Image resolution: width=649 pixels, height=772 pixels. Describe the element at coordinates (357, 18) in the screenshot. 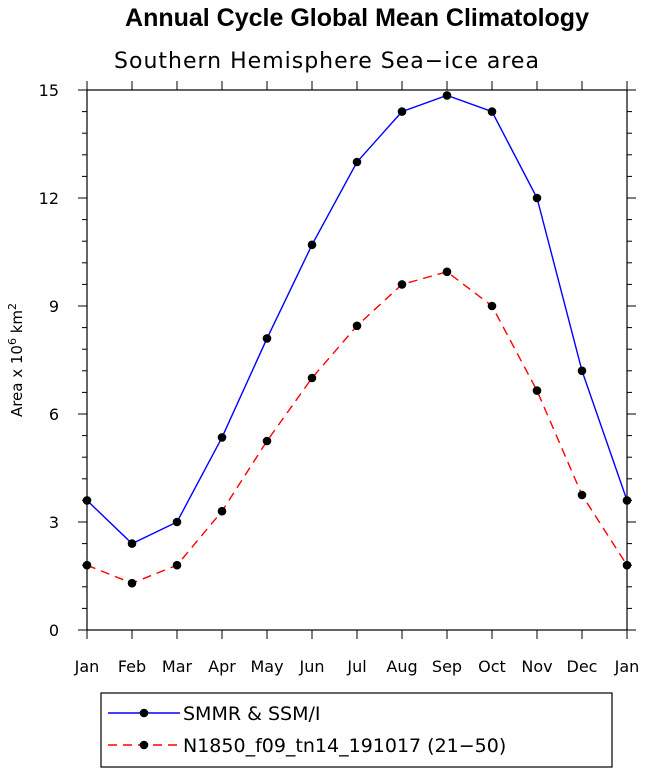

I see `chart-title: Annual Cycle Global Mean Climatology` at that location.